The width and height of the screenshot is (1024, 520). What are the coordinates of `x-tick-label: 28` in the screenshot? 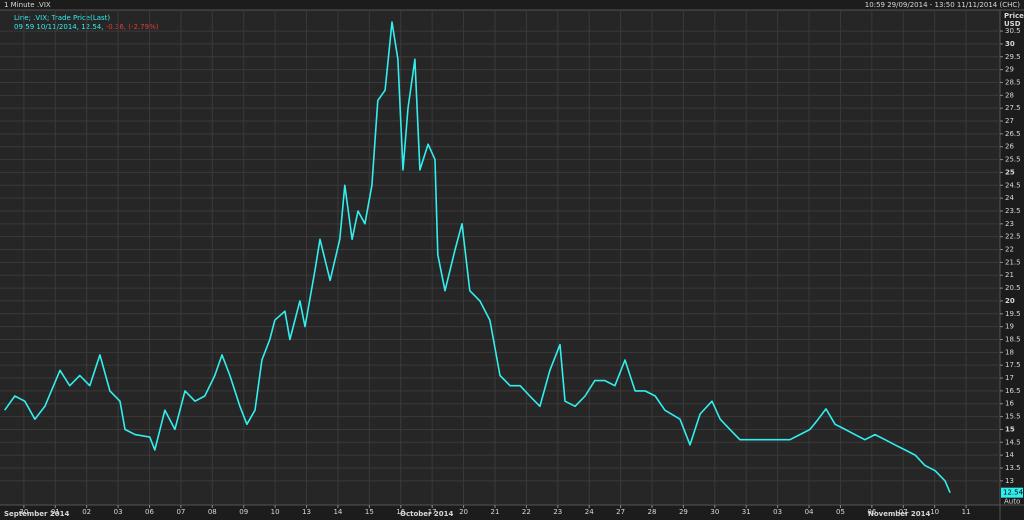 It's located at (652, 512).